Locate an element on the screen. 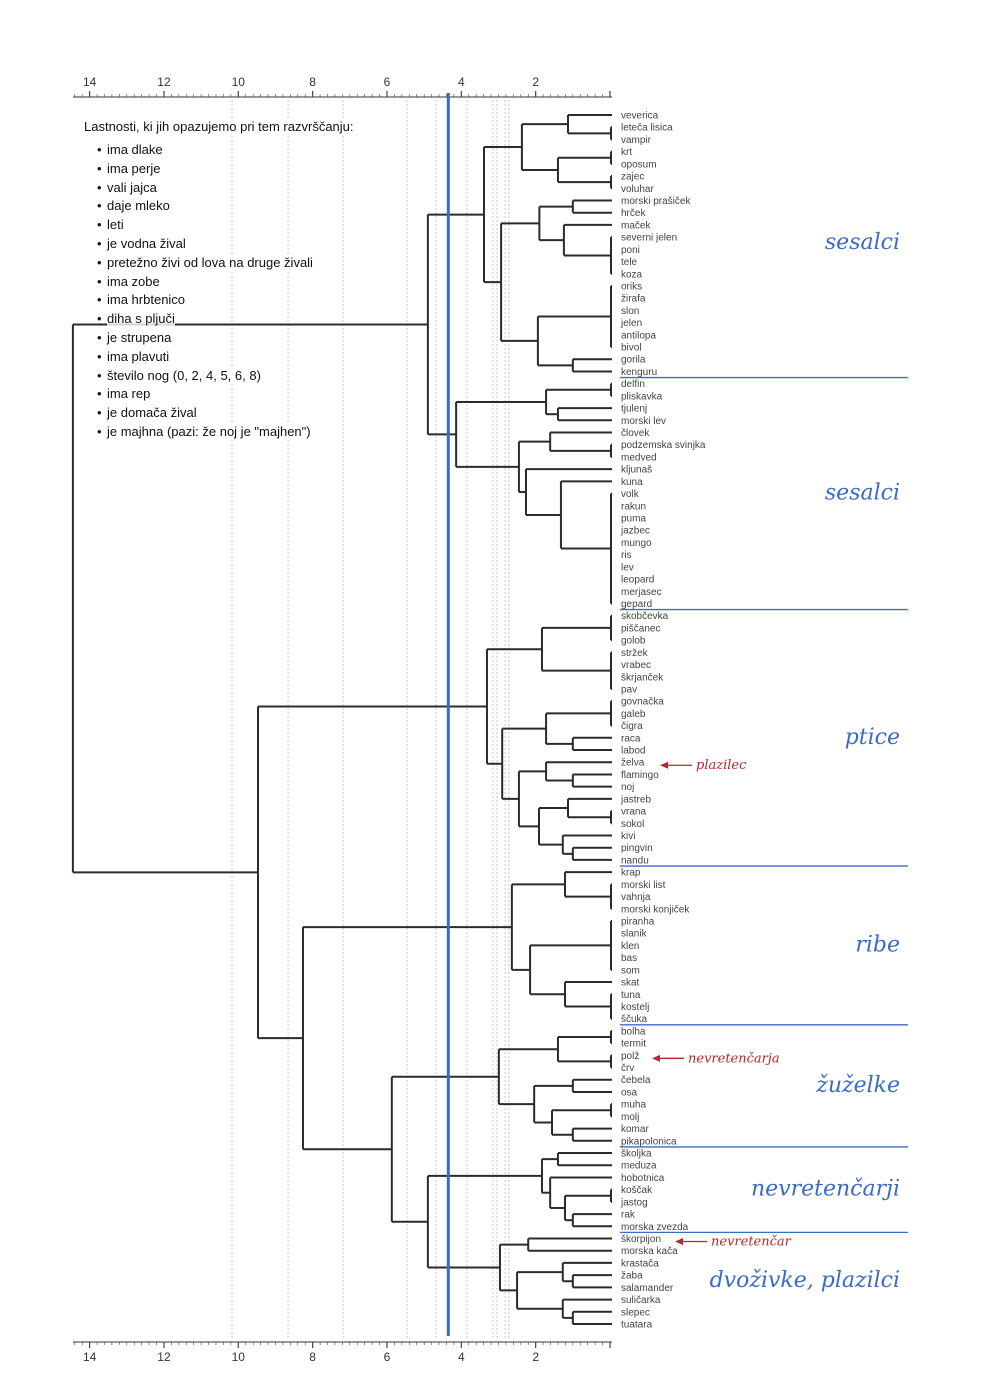  property-label: ima zobe is located at coordinates (133, 281).